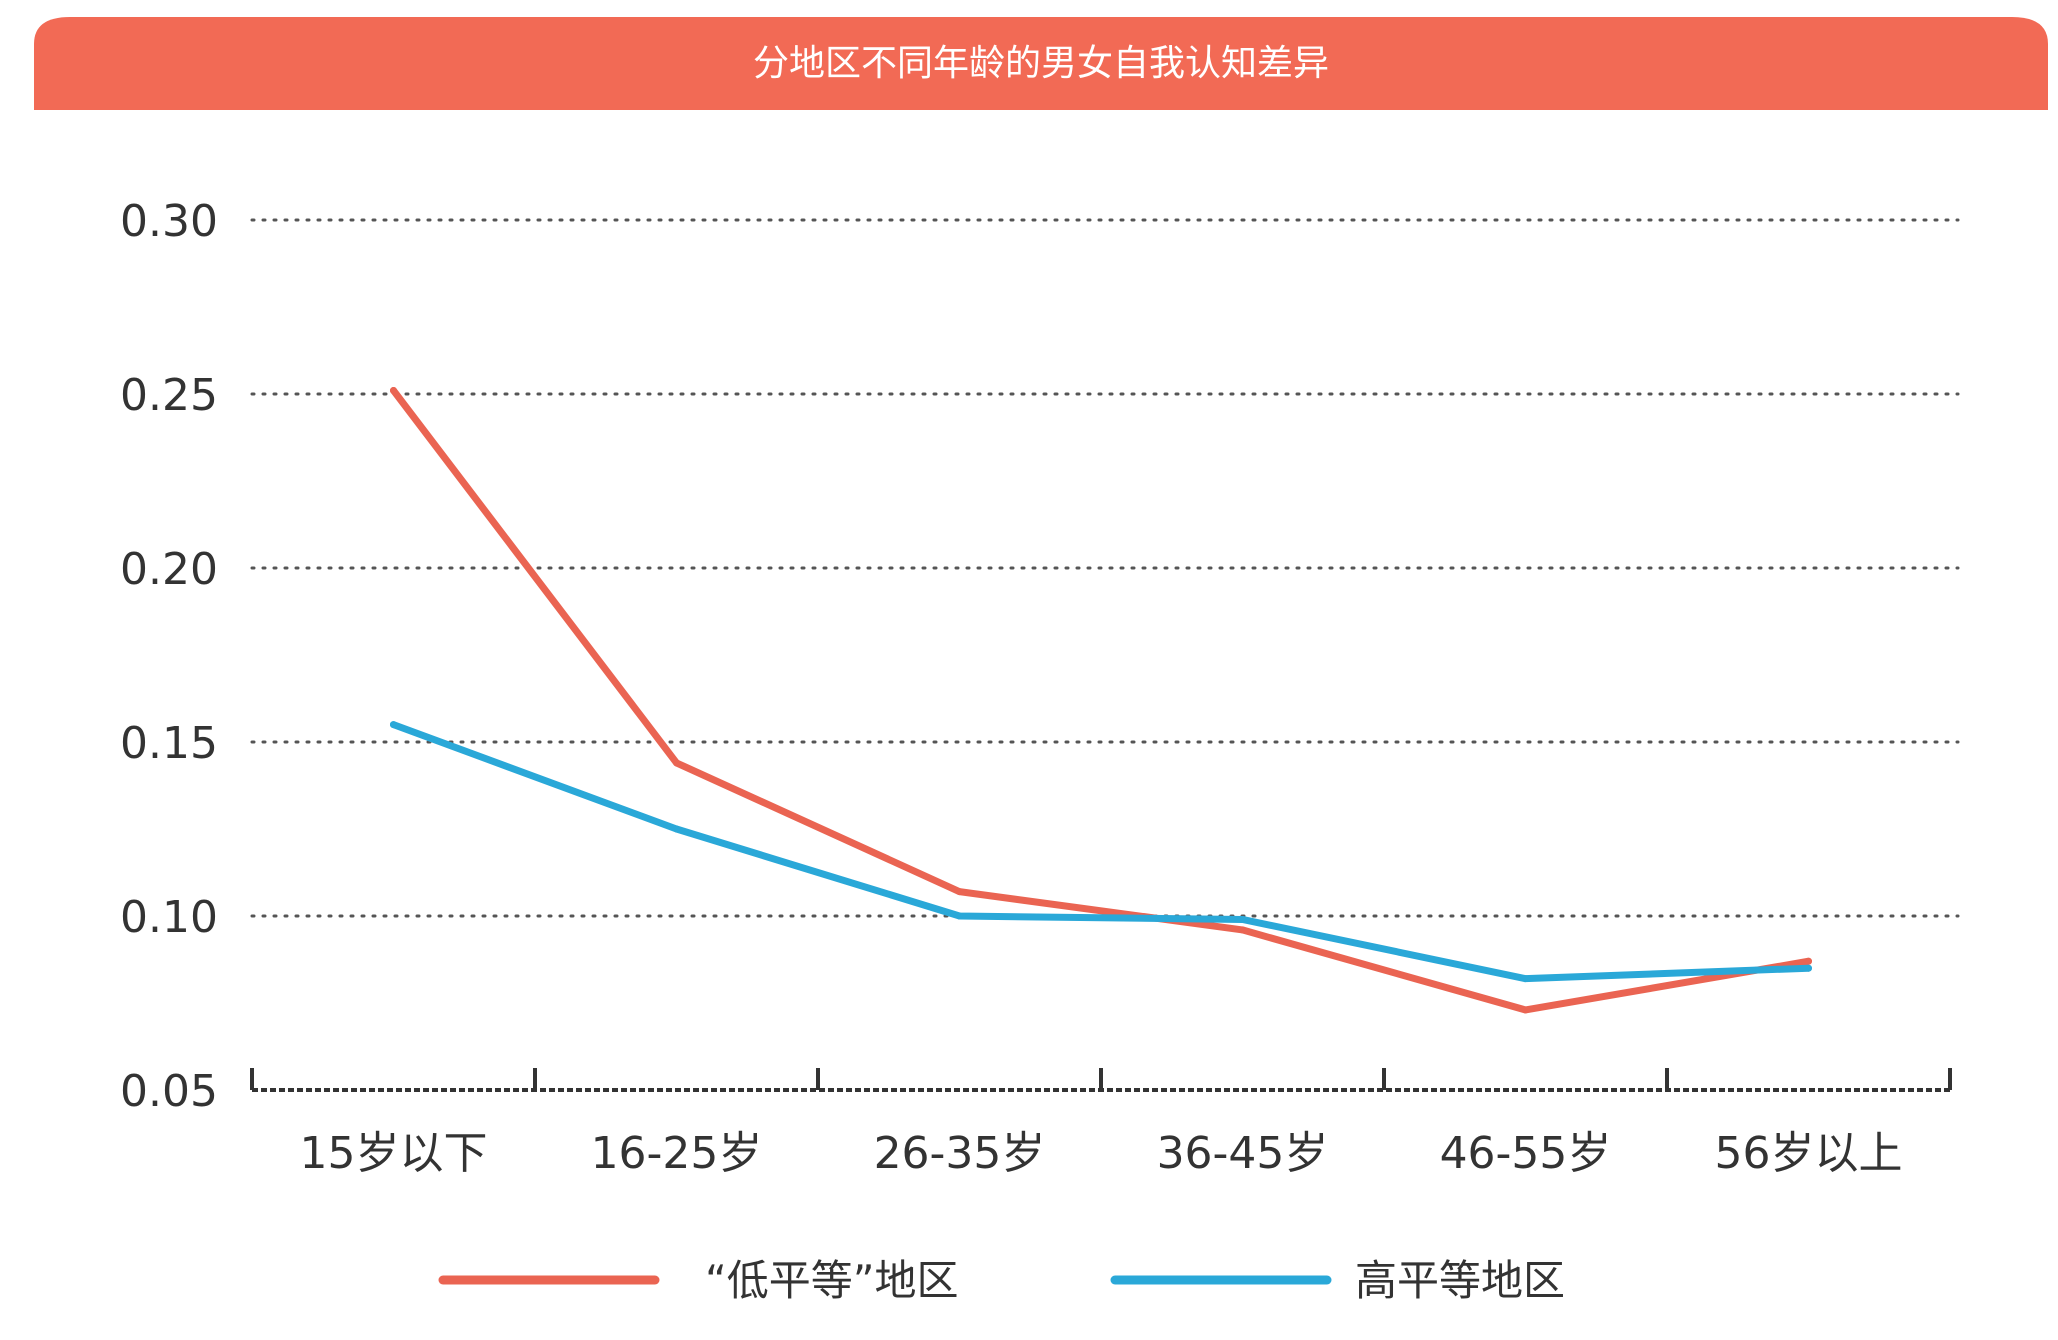 The height and width of the screenshot is (1340, 2058). I want to click on legend: “低平等”地区 高平等地区, so click(1001, 1280).